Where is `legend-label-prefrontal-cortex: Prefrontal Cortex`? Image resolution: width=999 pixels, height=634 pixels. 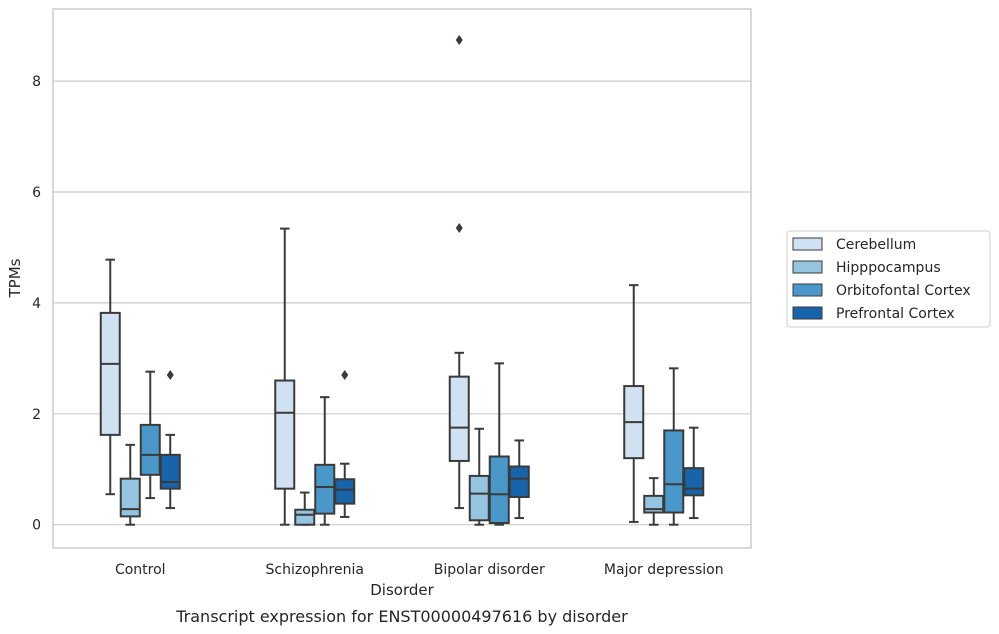 legend-label-prefrontal-cortex: Prefrontal Cortex is located at coordinates (895, 314).